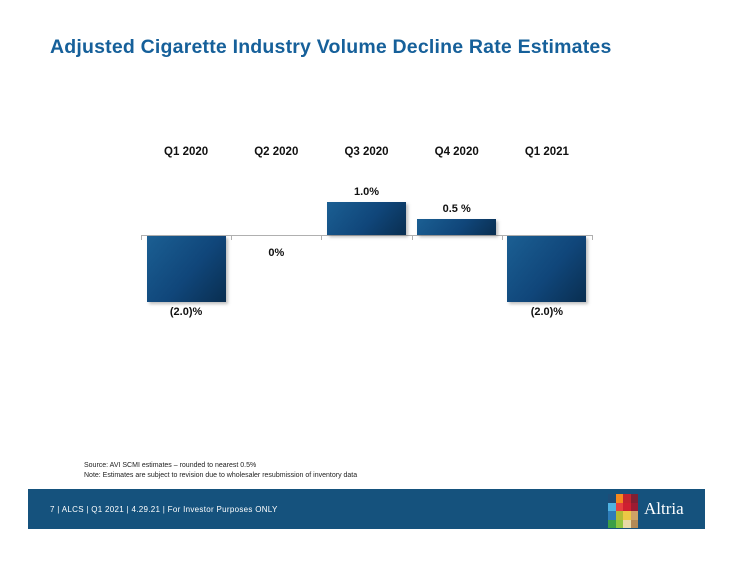 This screenshot has height=562, width=735. I want to click on bar-q1-2021, so click(547, 269).